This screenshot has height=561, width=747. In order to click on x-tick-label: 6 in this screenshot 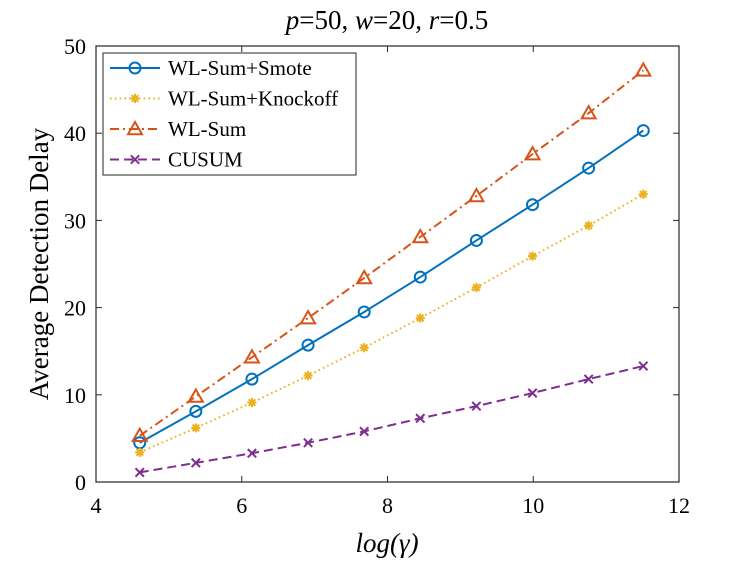, I will do `click(241, 505)`.